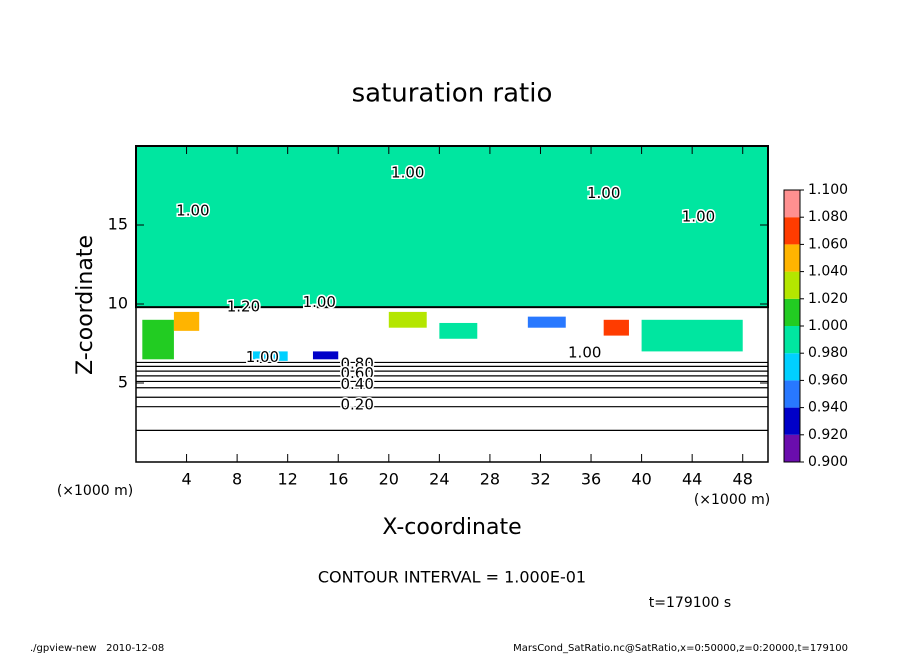 This screenshot has height=654, width=904. Describe the element at coordinates (356, 405) in the screenshot. I see `contour-label: 0.20` at that location.